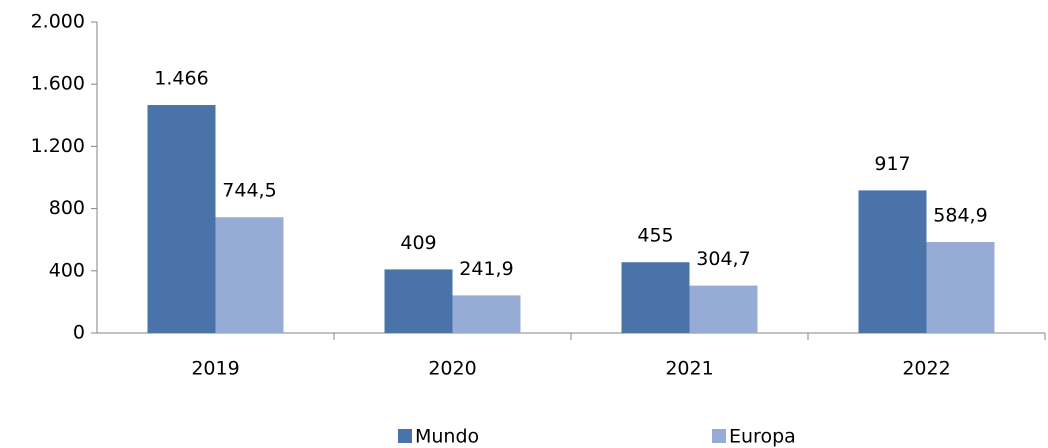 The height and width of the screenshot is (448, 1048). What do you see at coordinates (960, 216) in the screenshot?
I see `data-label: 584,9` at bounding box center [960, 216].